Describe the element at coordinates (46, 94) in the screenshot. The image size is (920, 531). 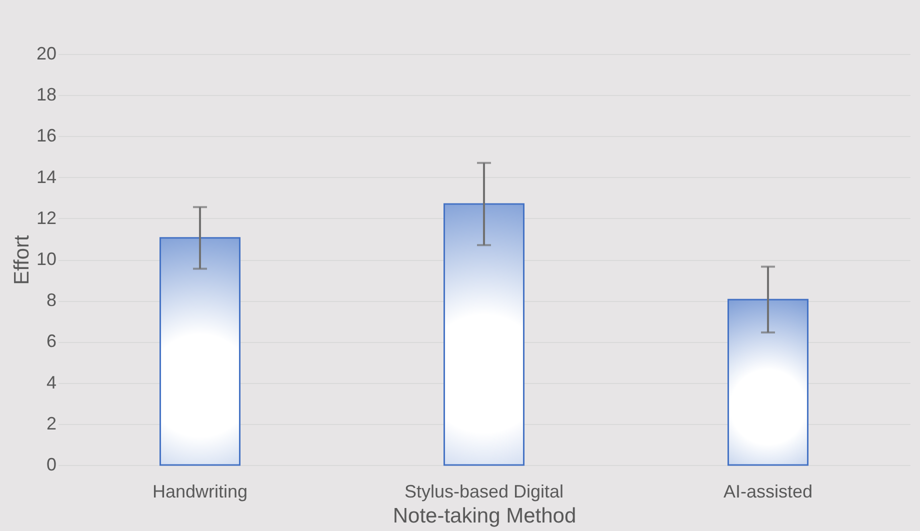
I see `y-tick-label: 18` at that location.